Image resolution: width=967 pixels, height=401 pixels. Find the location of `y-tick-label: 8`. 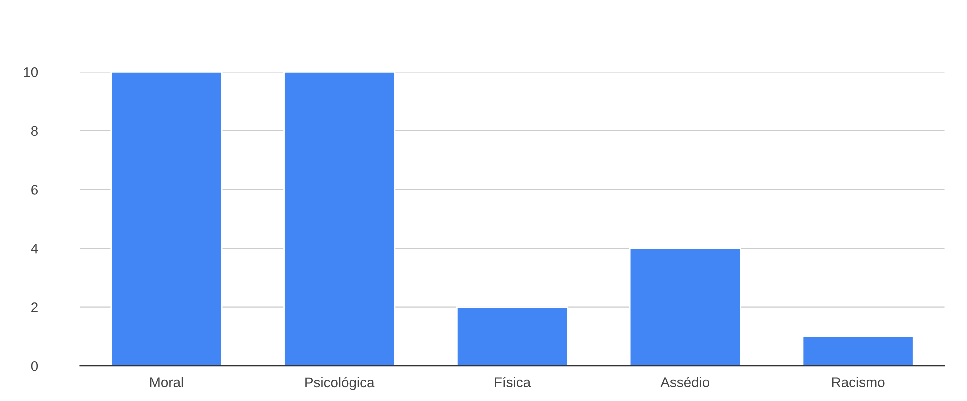

y-tick-label: 8 is located at coordinates (34, 131).